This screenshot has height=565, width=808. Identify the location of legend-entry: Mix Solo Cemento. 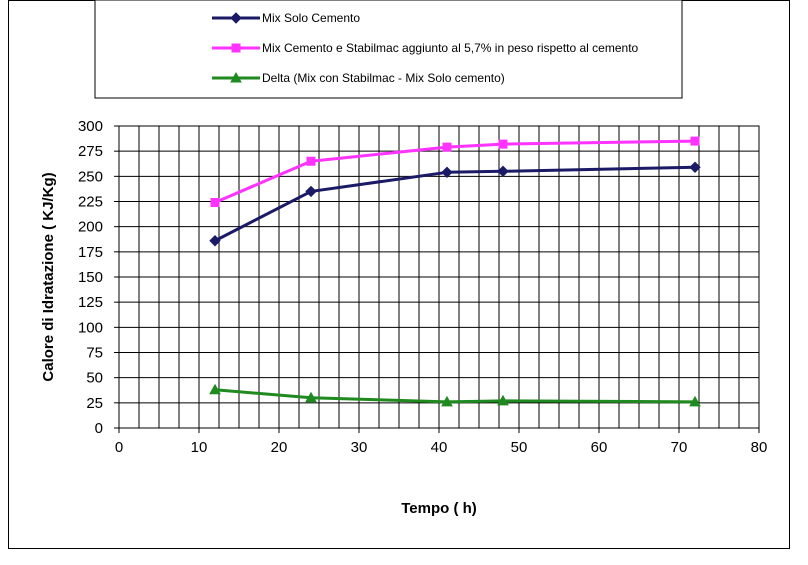
(286, 18).